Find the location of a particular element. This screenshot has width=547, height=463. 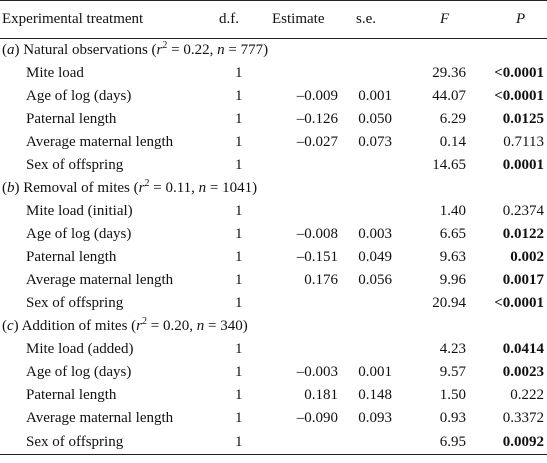

row-estimate: –0.126 is located at coordinates (317, 119).